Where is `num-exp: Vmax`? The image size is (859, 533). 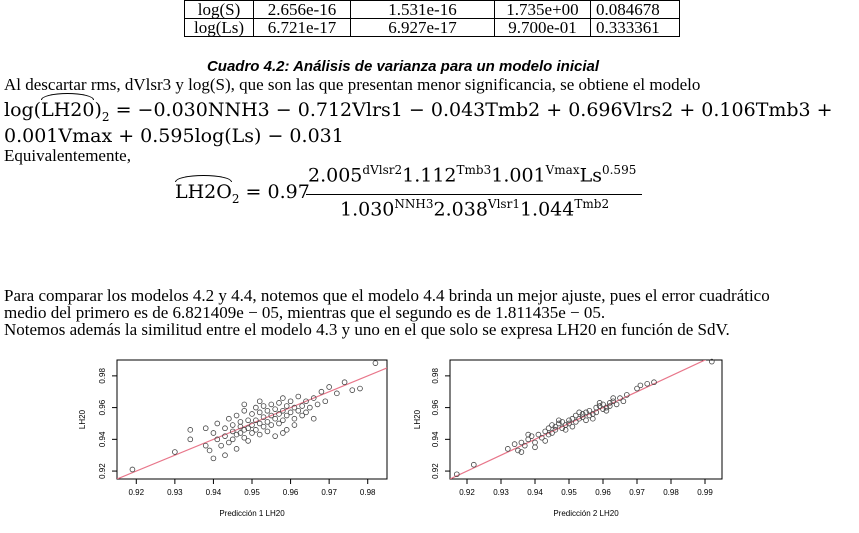
num-exp: Vmax is located at coordinates (562, 170).